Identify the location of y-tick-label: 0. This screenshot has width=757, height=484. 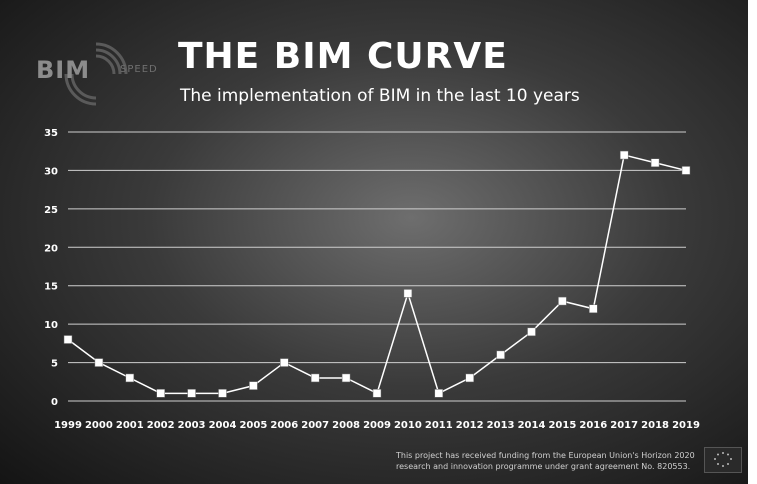
(54, 402).